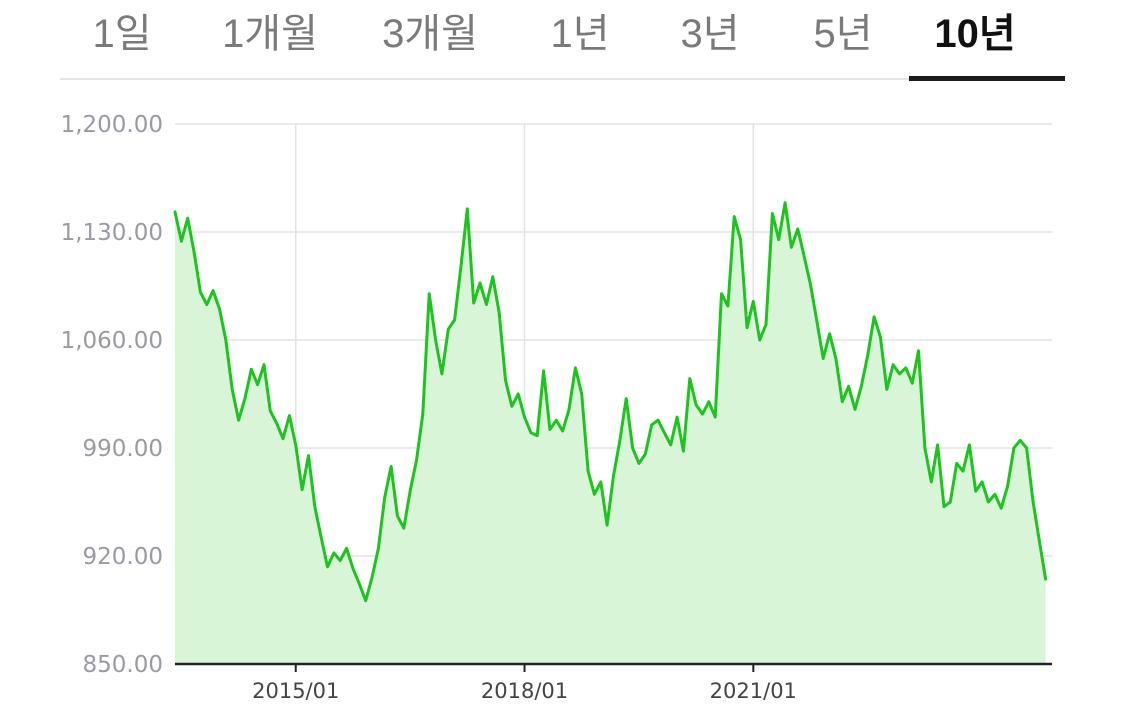 This screenshot has height=724, width=1125. Describe the element at coordinates (430, 34) in the screenshot. I see `tab-3months: 3개월` at that location.